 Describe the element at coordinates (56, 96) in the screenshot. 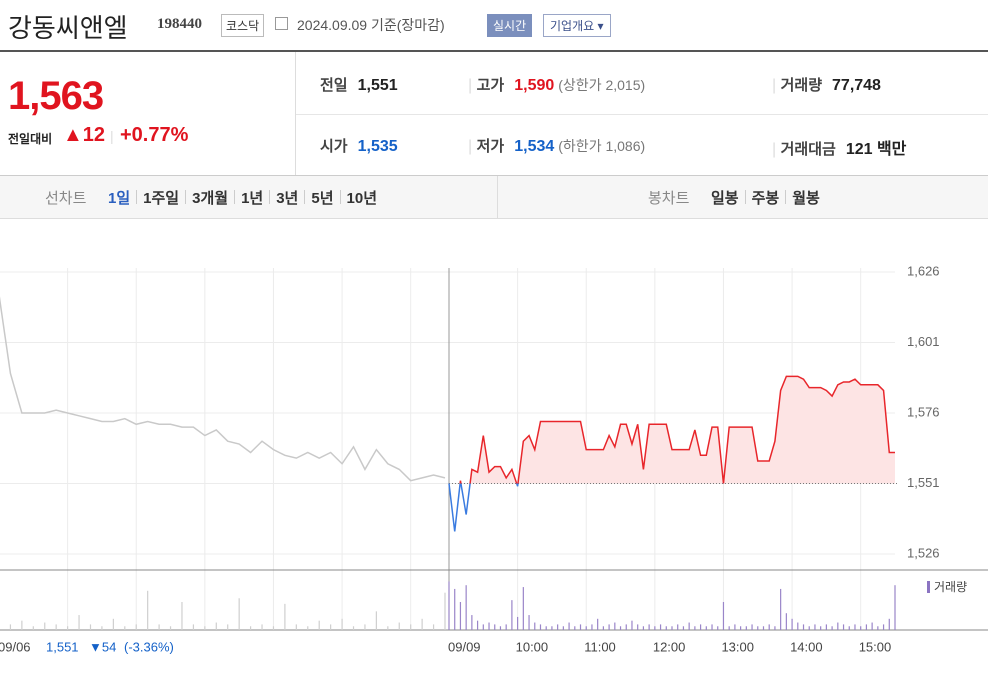

I see `current-price: 1,563` at that location.